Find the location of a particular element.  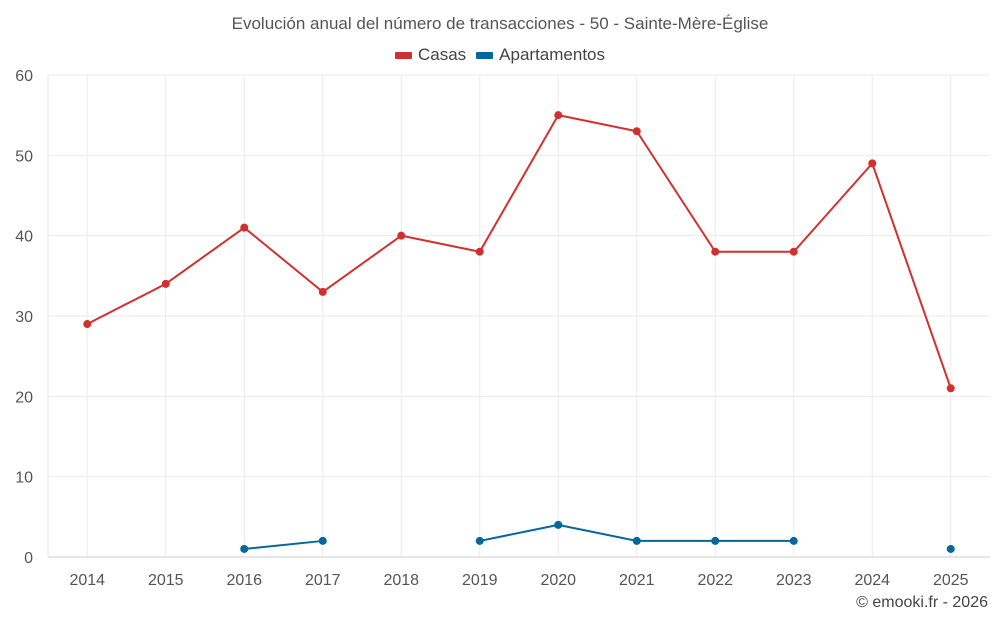

legend-label-casas: Casas is located at coordinates (442, 54).